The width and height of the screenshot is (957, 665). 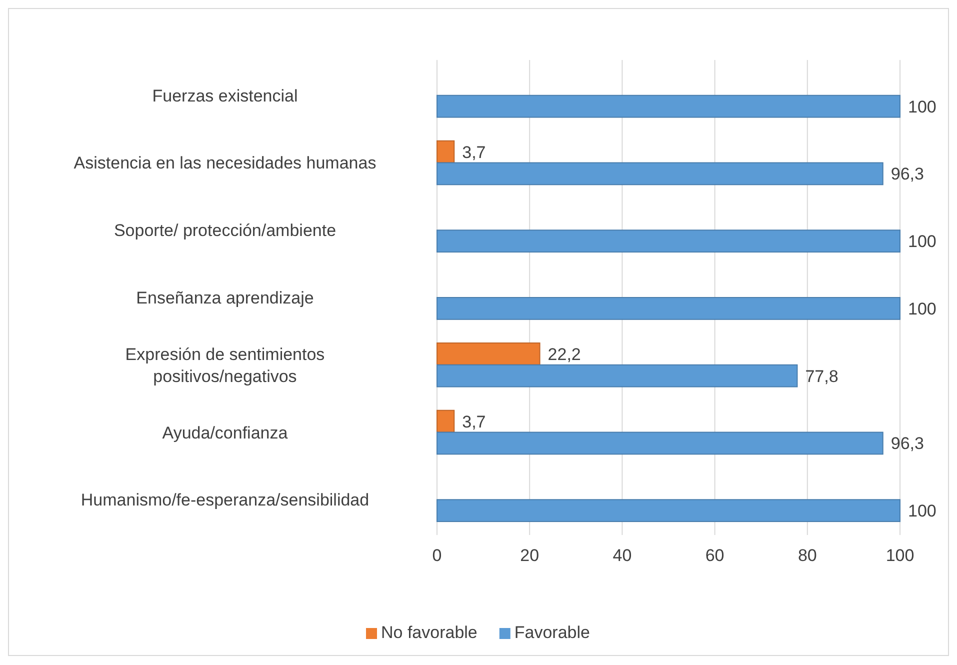 What do you see at coordinates (622, 556) in the screenshot?
I see `x-tick-label: 40` at bounding box center [622, 556].